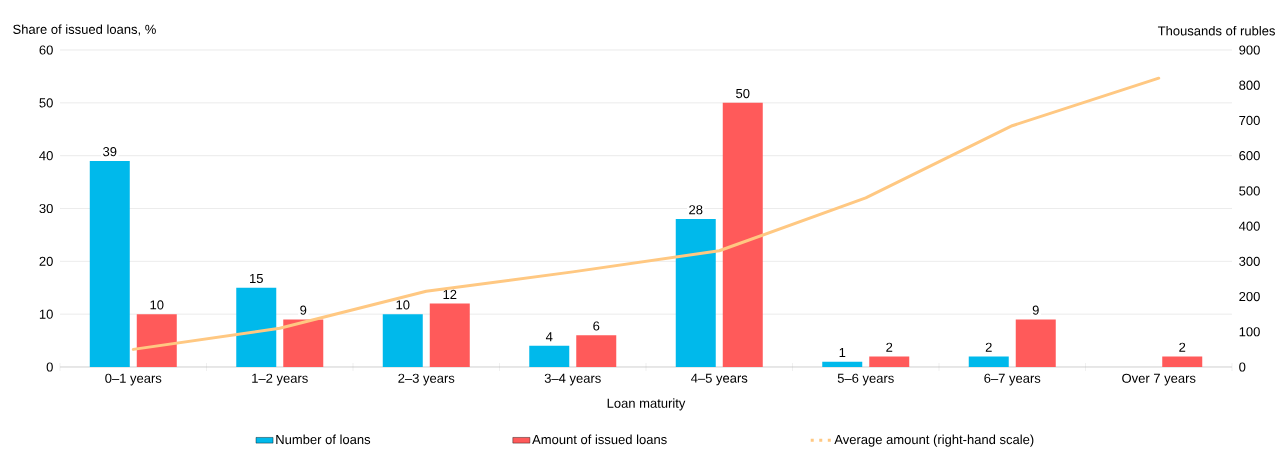 Image resolution: width=1281 pixels, height=476 pixels. I want to click on data-label: 50, so click(743, 93).